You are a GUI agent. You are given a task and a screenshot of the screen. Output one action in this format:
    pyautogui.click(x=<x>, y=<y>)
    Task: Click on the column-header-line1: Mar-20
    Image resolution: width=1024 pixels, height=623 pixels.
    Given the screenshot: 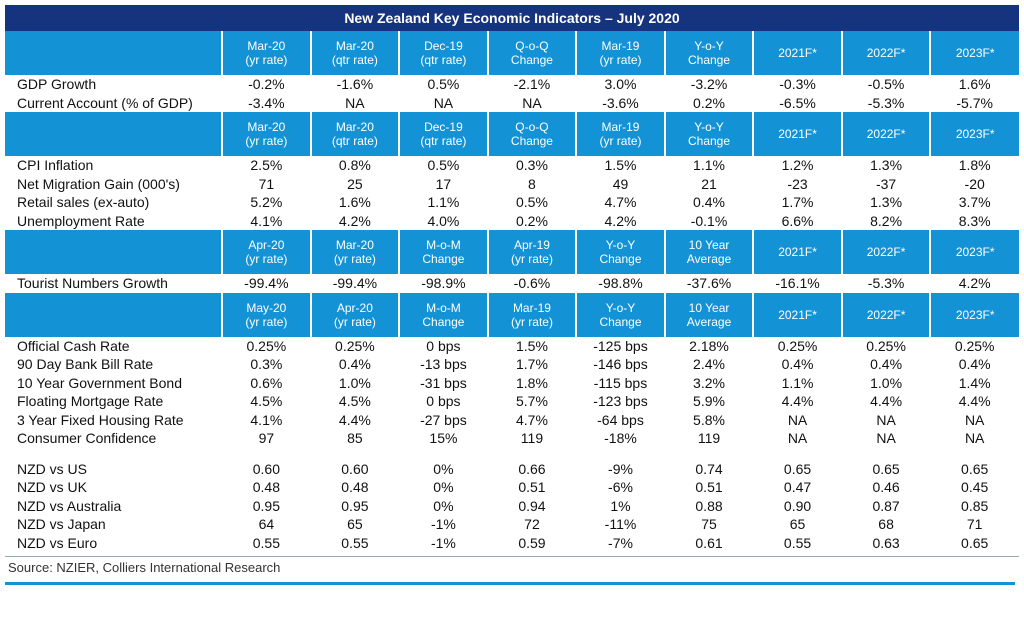 What is the action you would take?
    pyautogui.click(x=354, y=245)
    